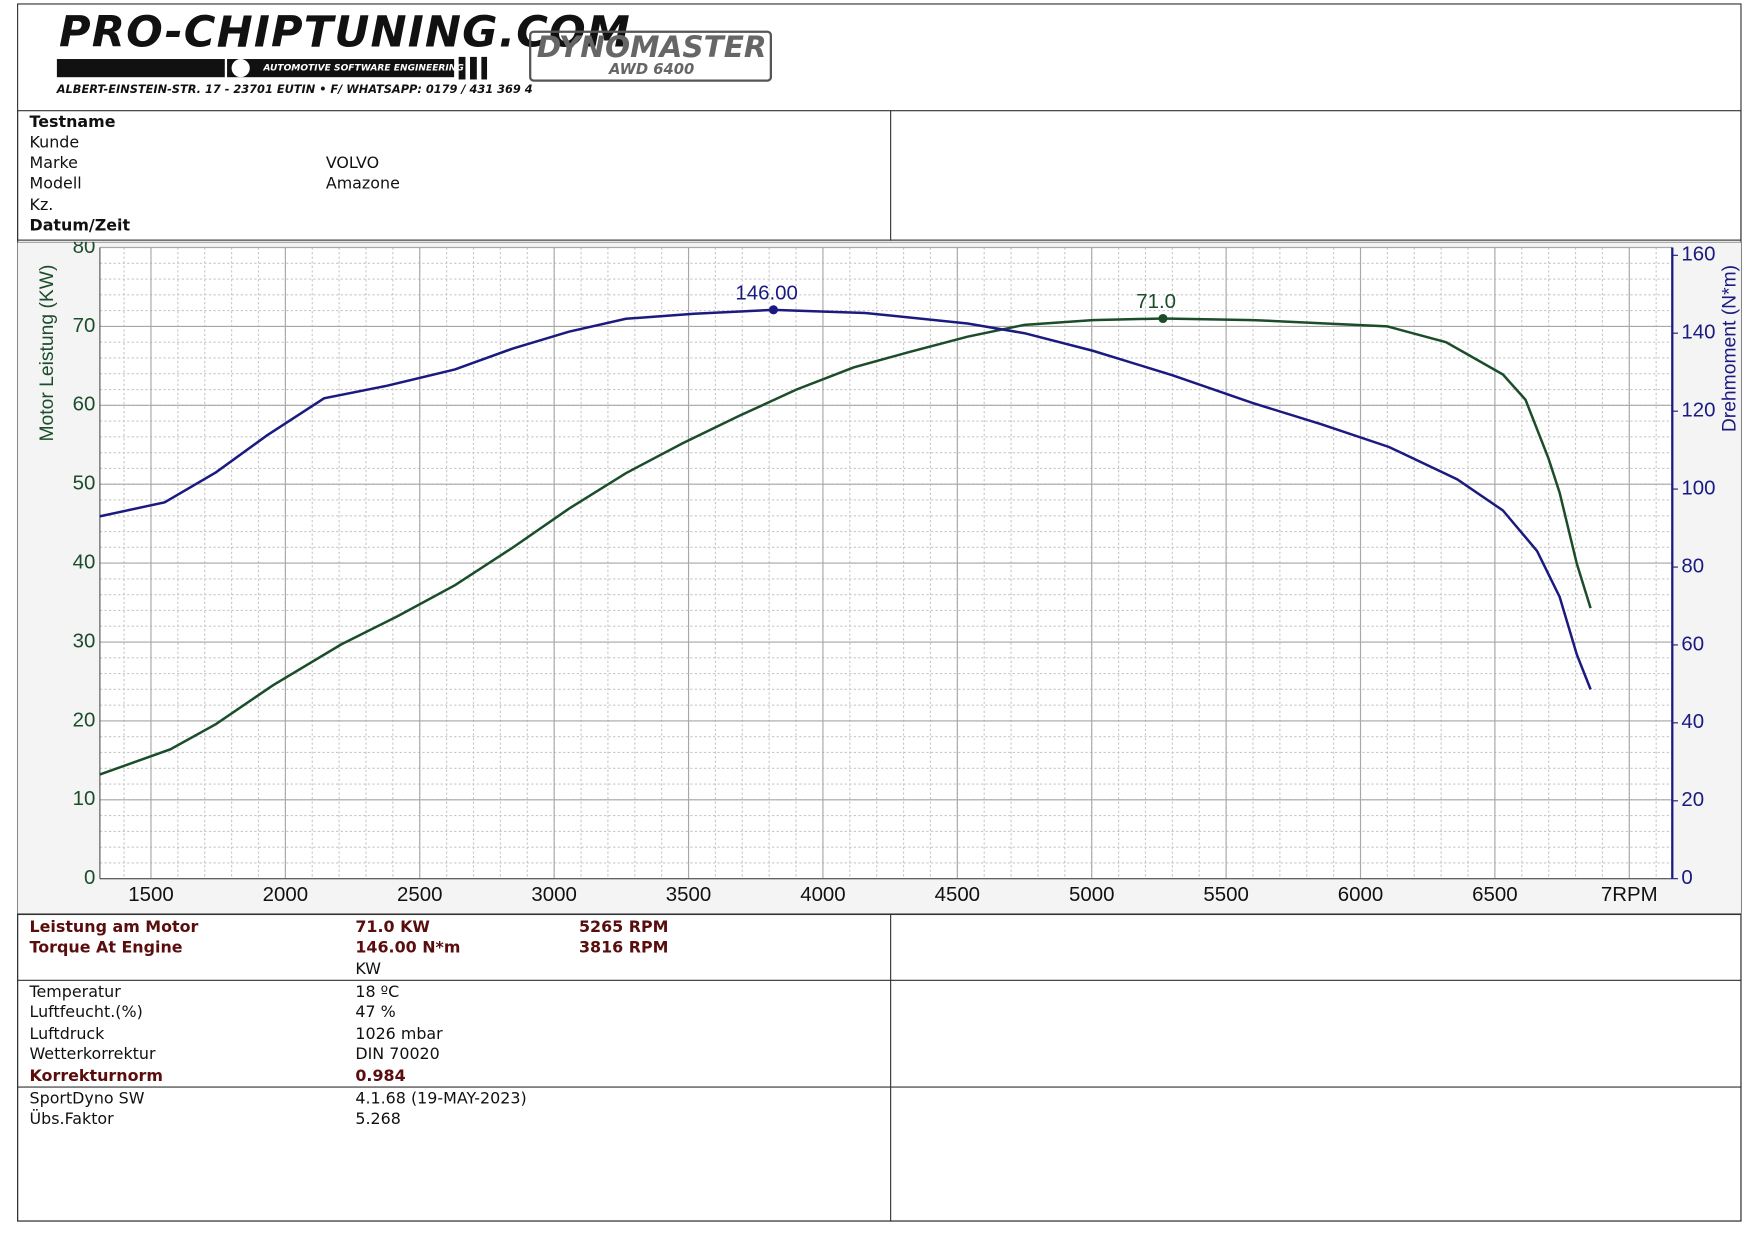 The height and width of the screenshot is (1240, 1754). I want to click on sw-value: 5.268, so click(378, 1119).